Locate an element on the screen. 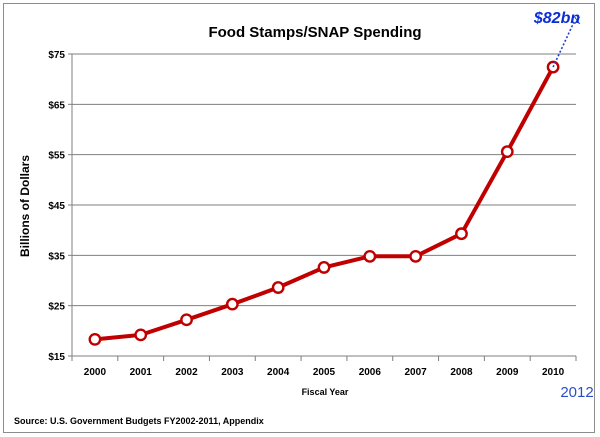  data-point-2001 is located at coordinates (141, 335).